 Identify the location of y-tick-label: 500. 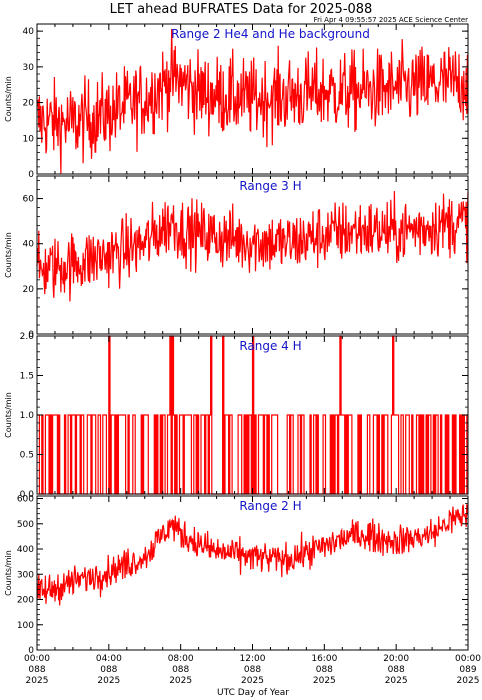
(25, 525).